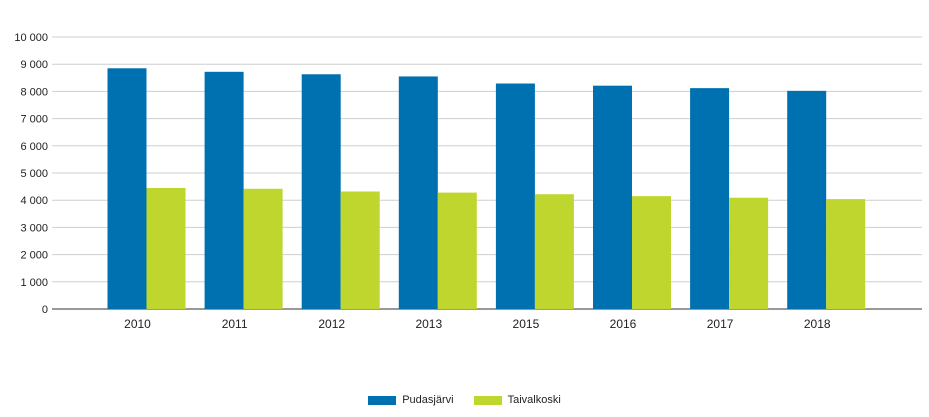 Image resolution: width=929 pixels, height=417 pixels. What do you see at coordinates (526, 324) in the screenshot?
I see `x-tick-label: 2015` at bounding box center [526, 324].